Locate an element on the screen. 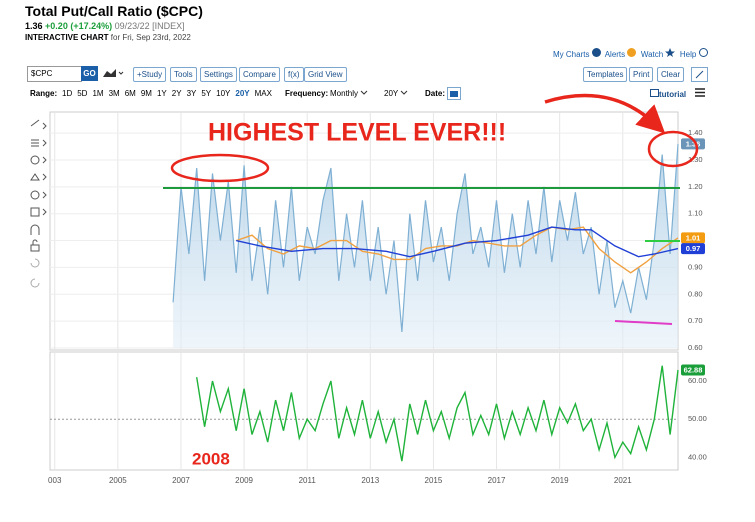 The image size is (755, 522). y-tick-label: 50.00 is located at coordinates (697, 418).